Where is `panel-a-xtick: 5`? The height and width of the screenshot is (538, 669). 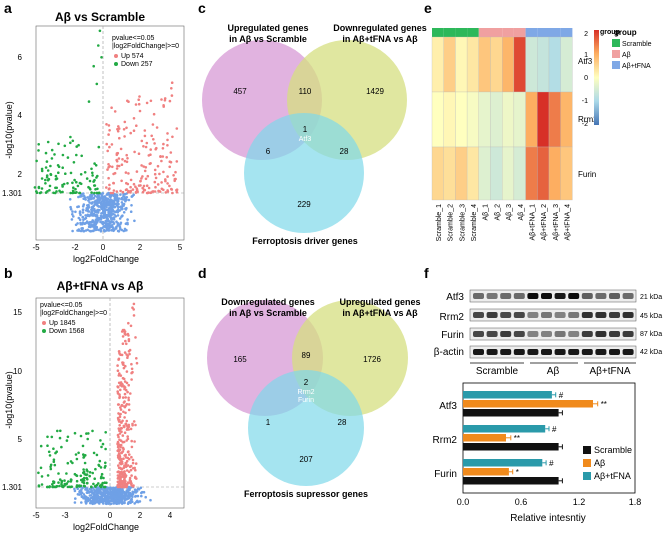 panel-a-xtick: 5 is located at coordinates (180, 247).